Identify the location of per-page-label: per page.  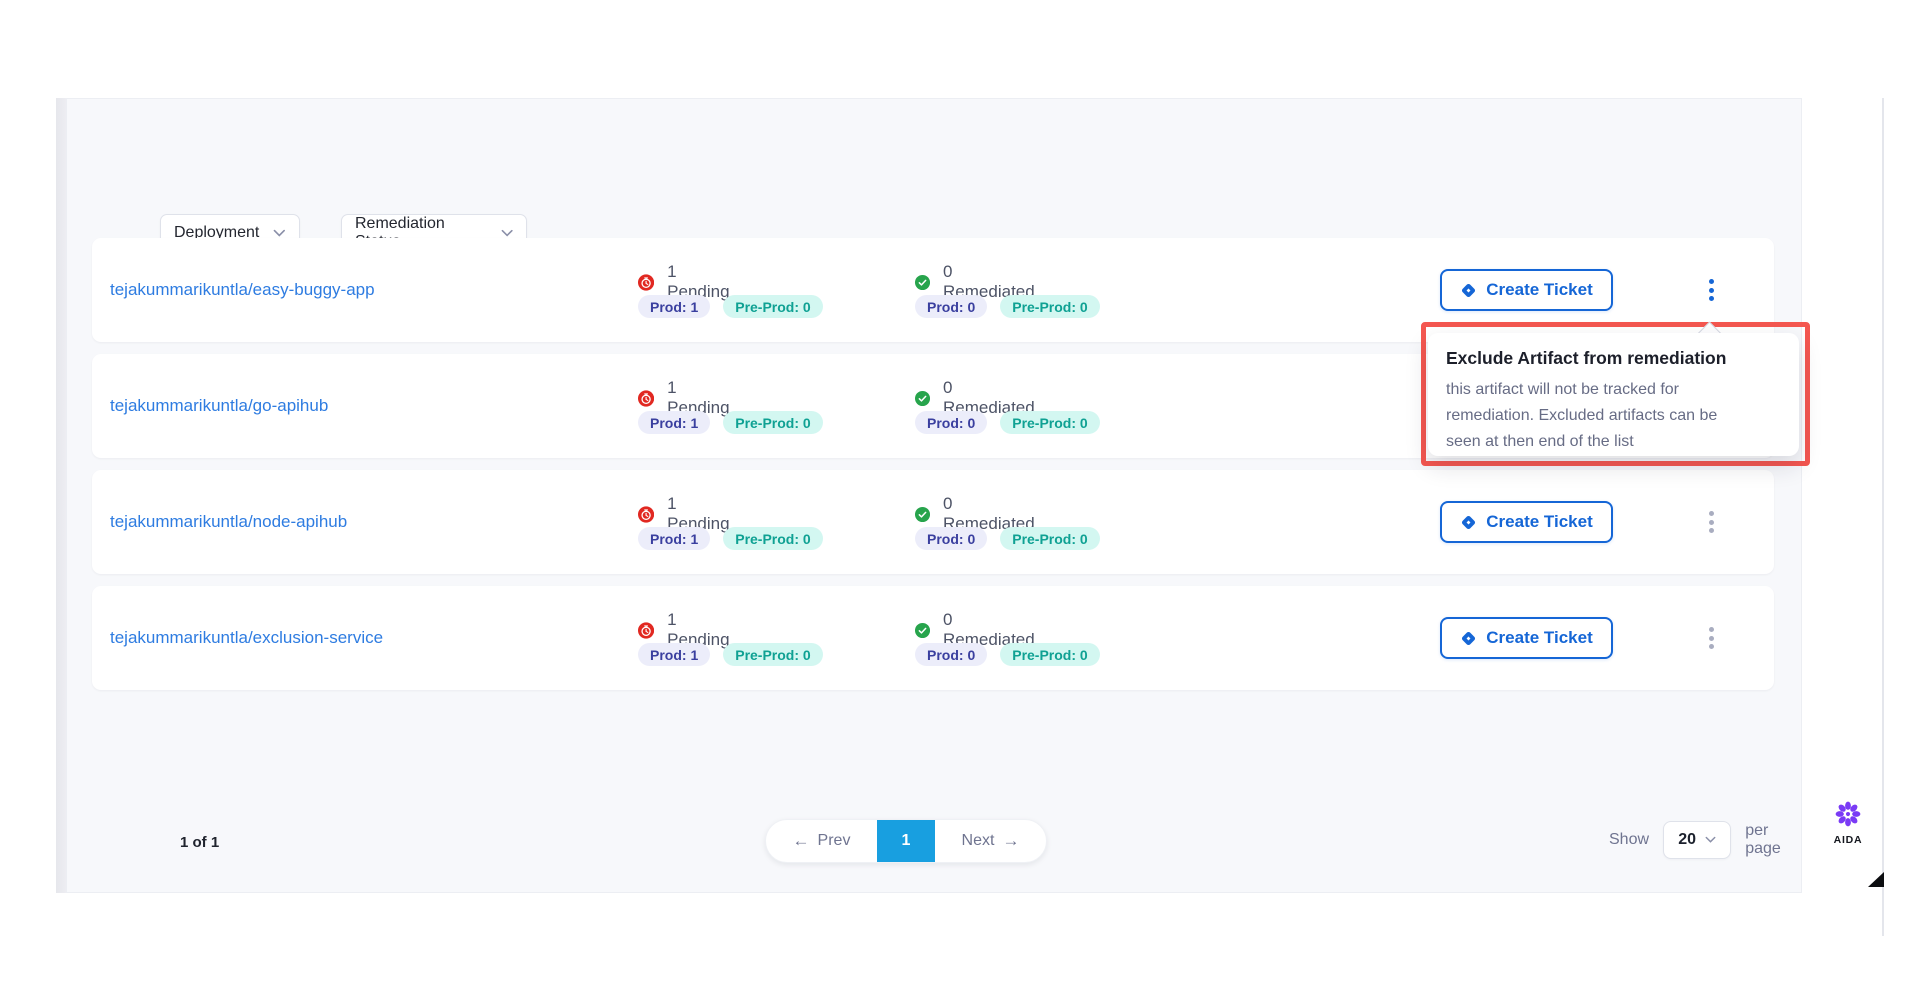
(1763, 839).